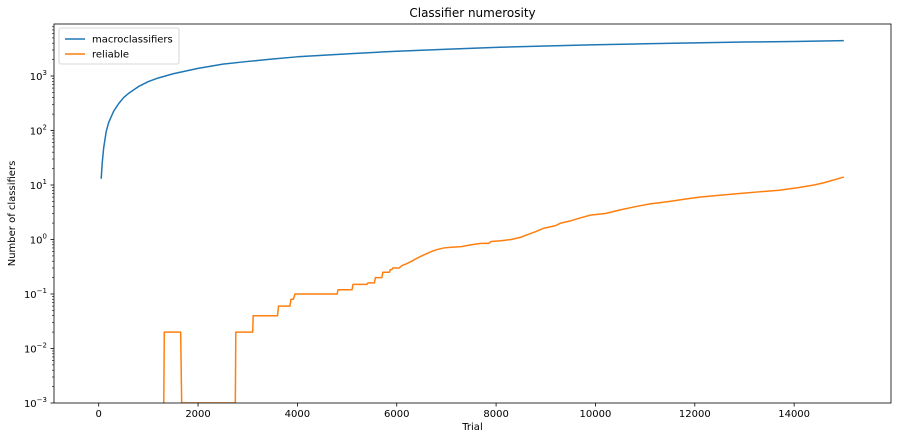 This screenshot has height=441, width=897. What do you see at coordinates (99, 414) in the screenshot?
I see `x-tick-label: 0` at bounding box center [99, 414].